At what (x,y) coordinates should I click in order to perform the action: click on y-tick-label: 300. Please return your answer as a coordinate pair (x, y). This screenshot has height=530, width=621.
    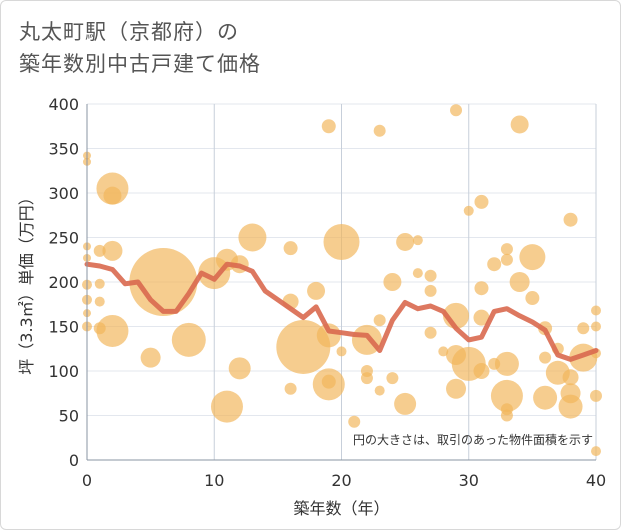
    Looking at the image, I should click on (63, 193).